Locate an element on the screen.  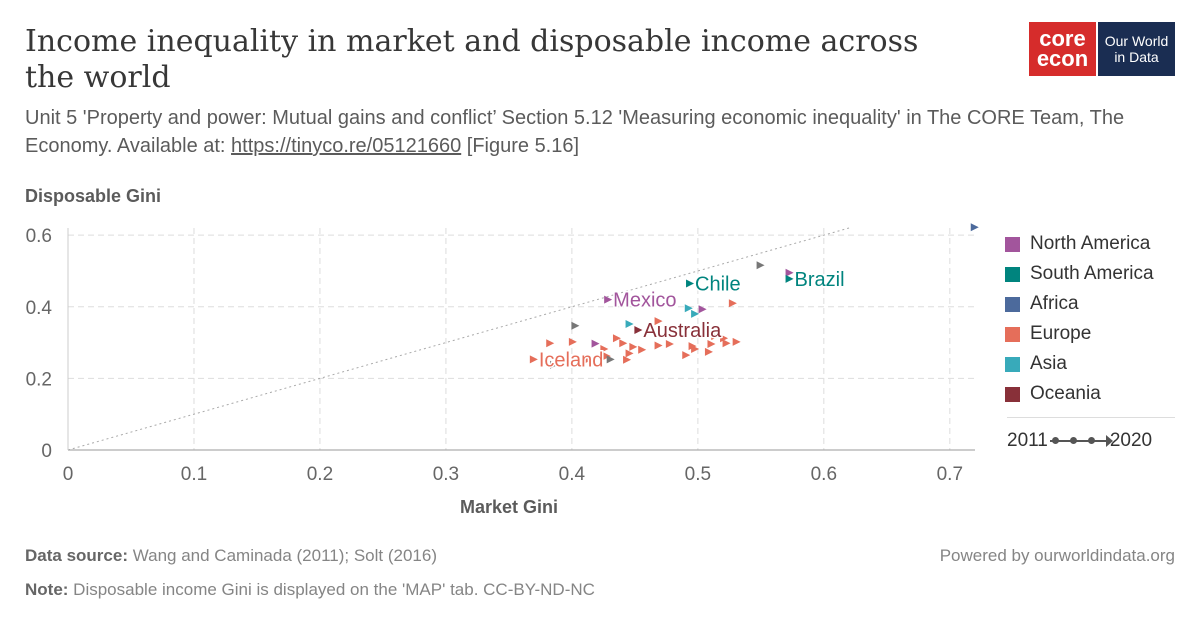
timeline-track is located at coordinates (1081, 441).